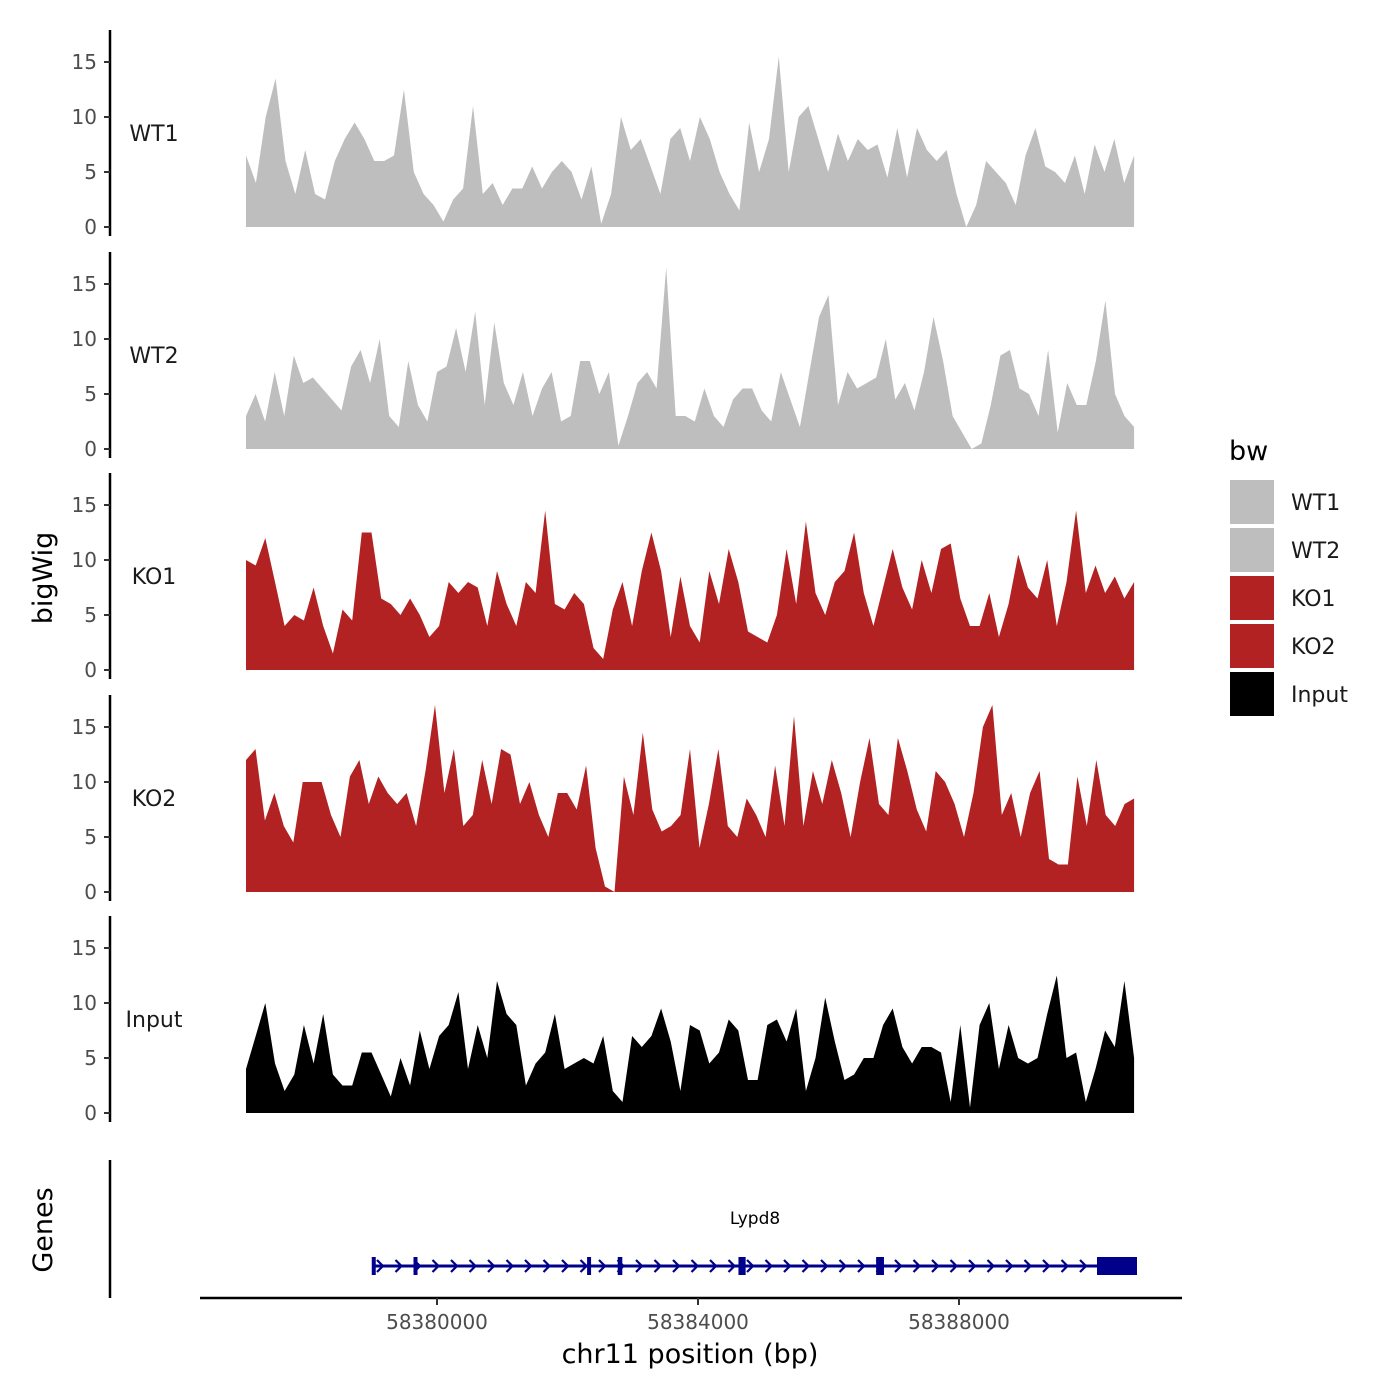 The height and width of the screenshot is (1400, 1400). I want to click on track-wt1: 0 5 10 15 WT1, so click(603, 134).